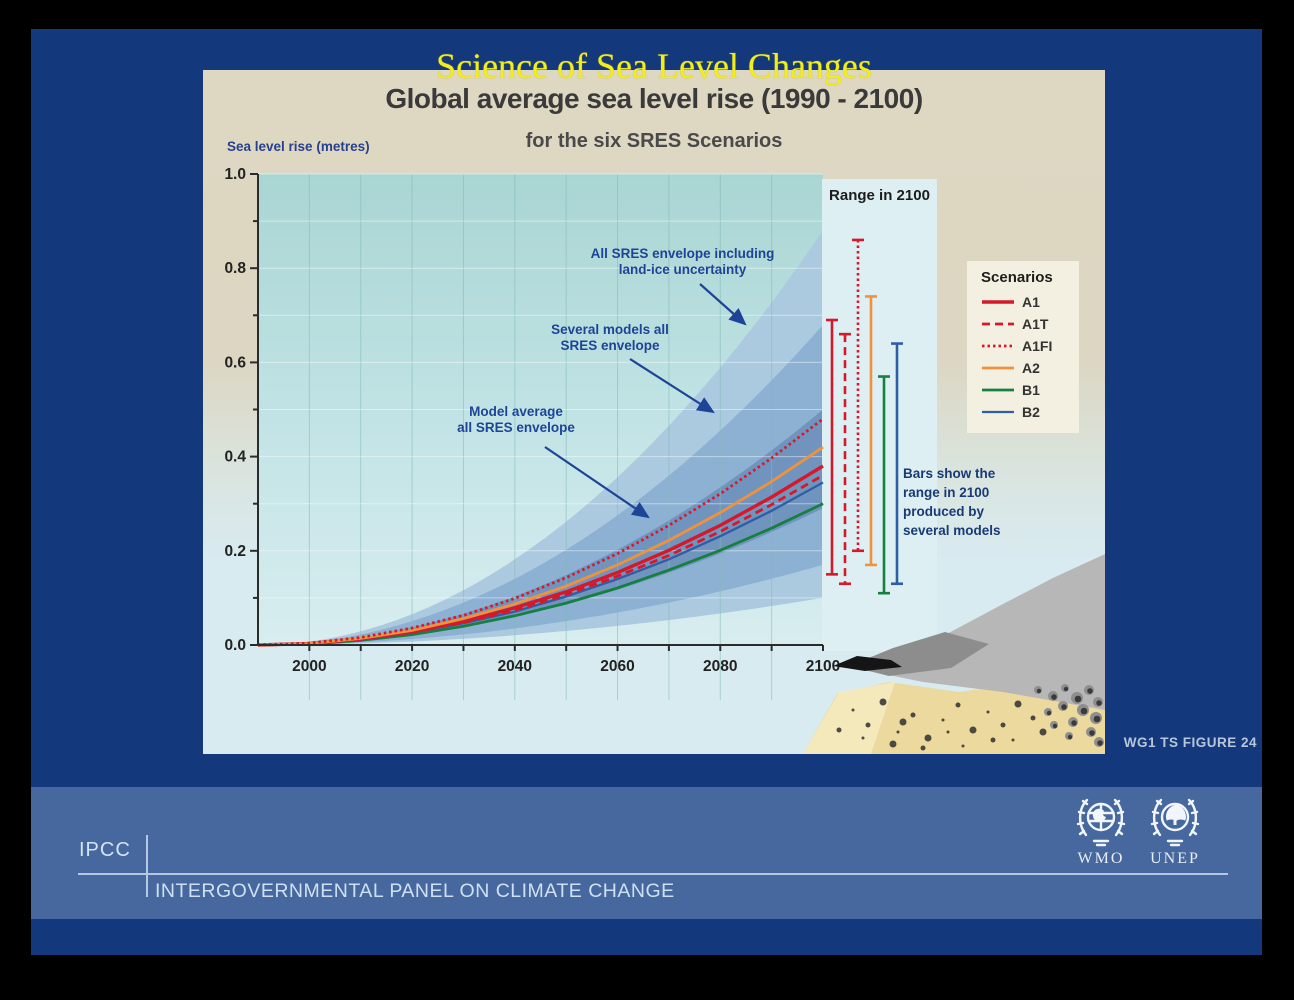 The width and height of the screenshot is (1294, 1000). I want to click on legend-item-B1: B1, so click(1030, 390).